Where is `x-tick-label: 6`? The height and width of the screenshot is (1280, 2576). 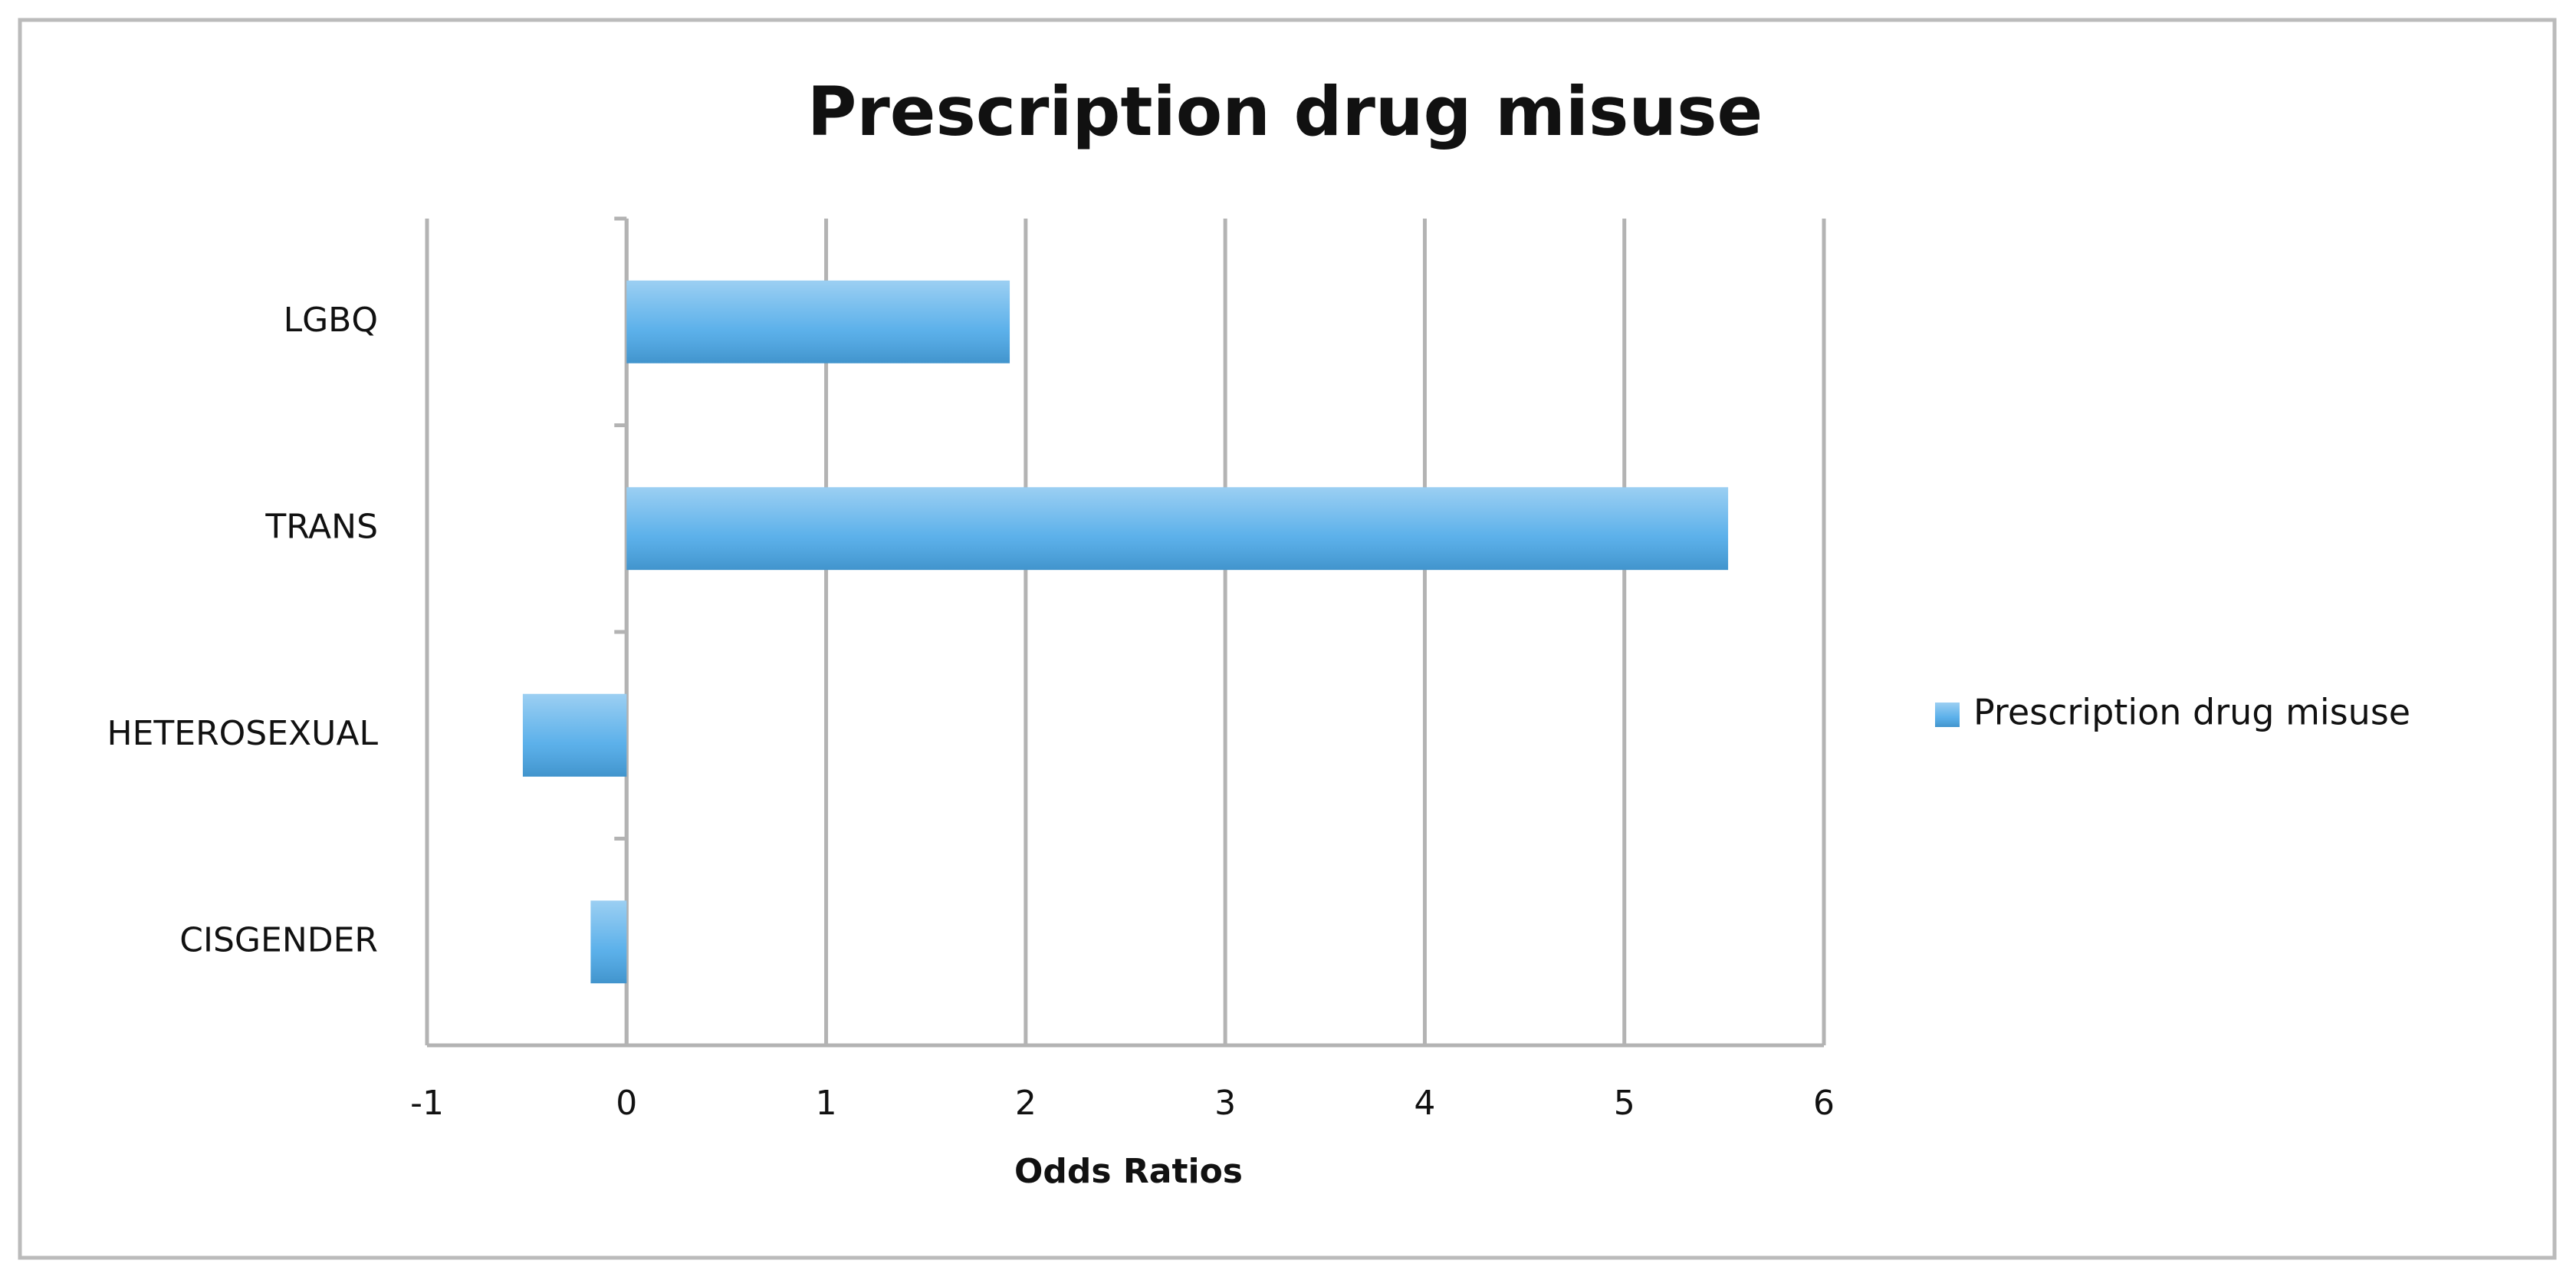
x-tick-label: 6 is located at coordinates (1824, 1103).